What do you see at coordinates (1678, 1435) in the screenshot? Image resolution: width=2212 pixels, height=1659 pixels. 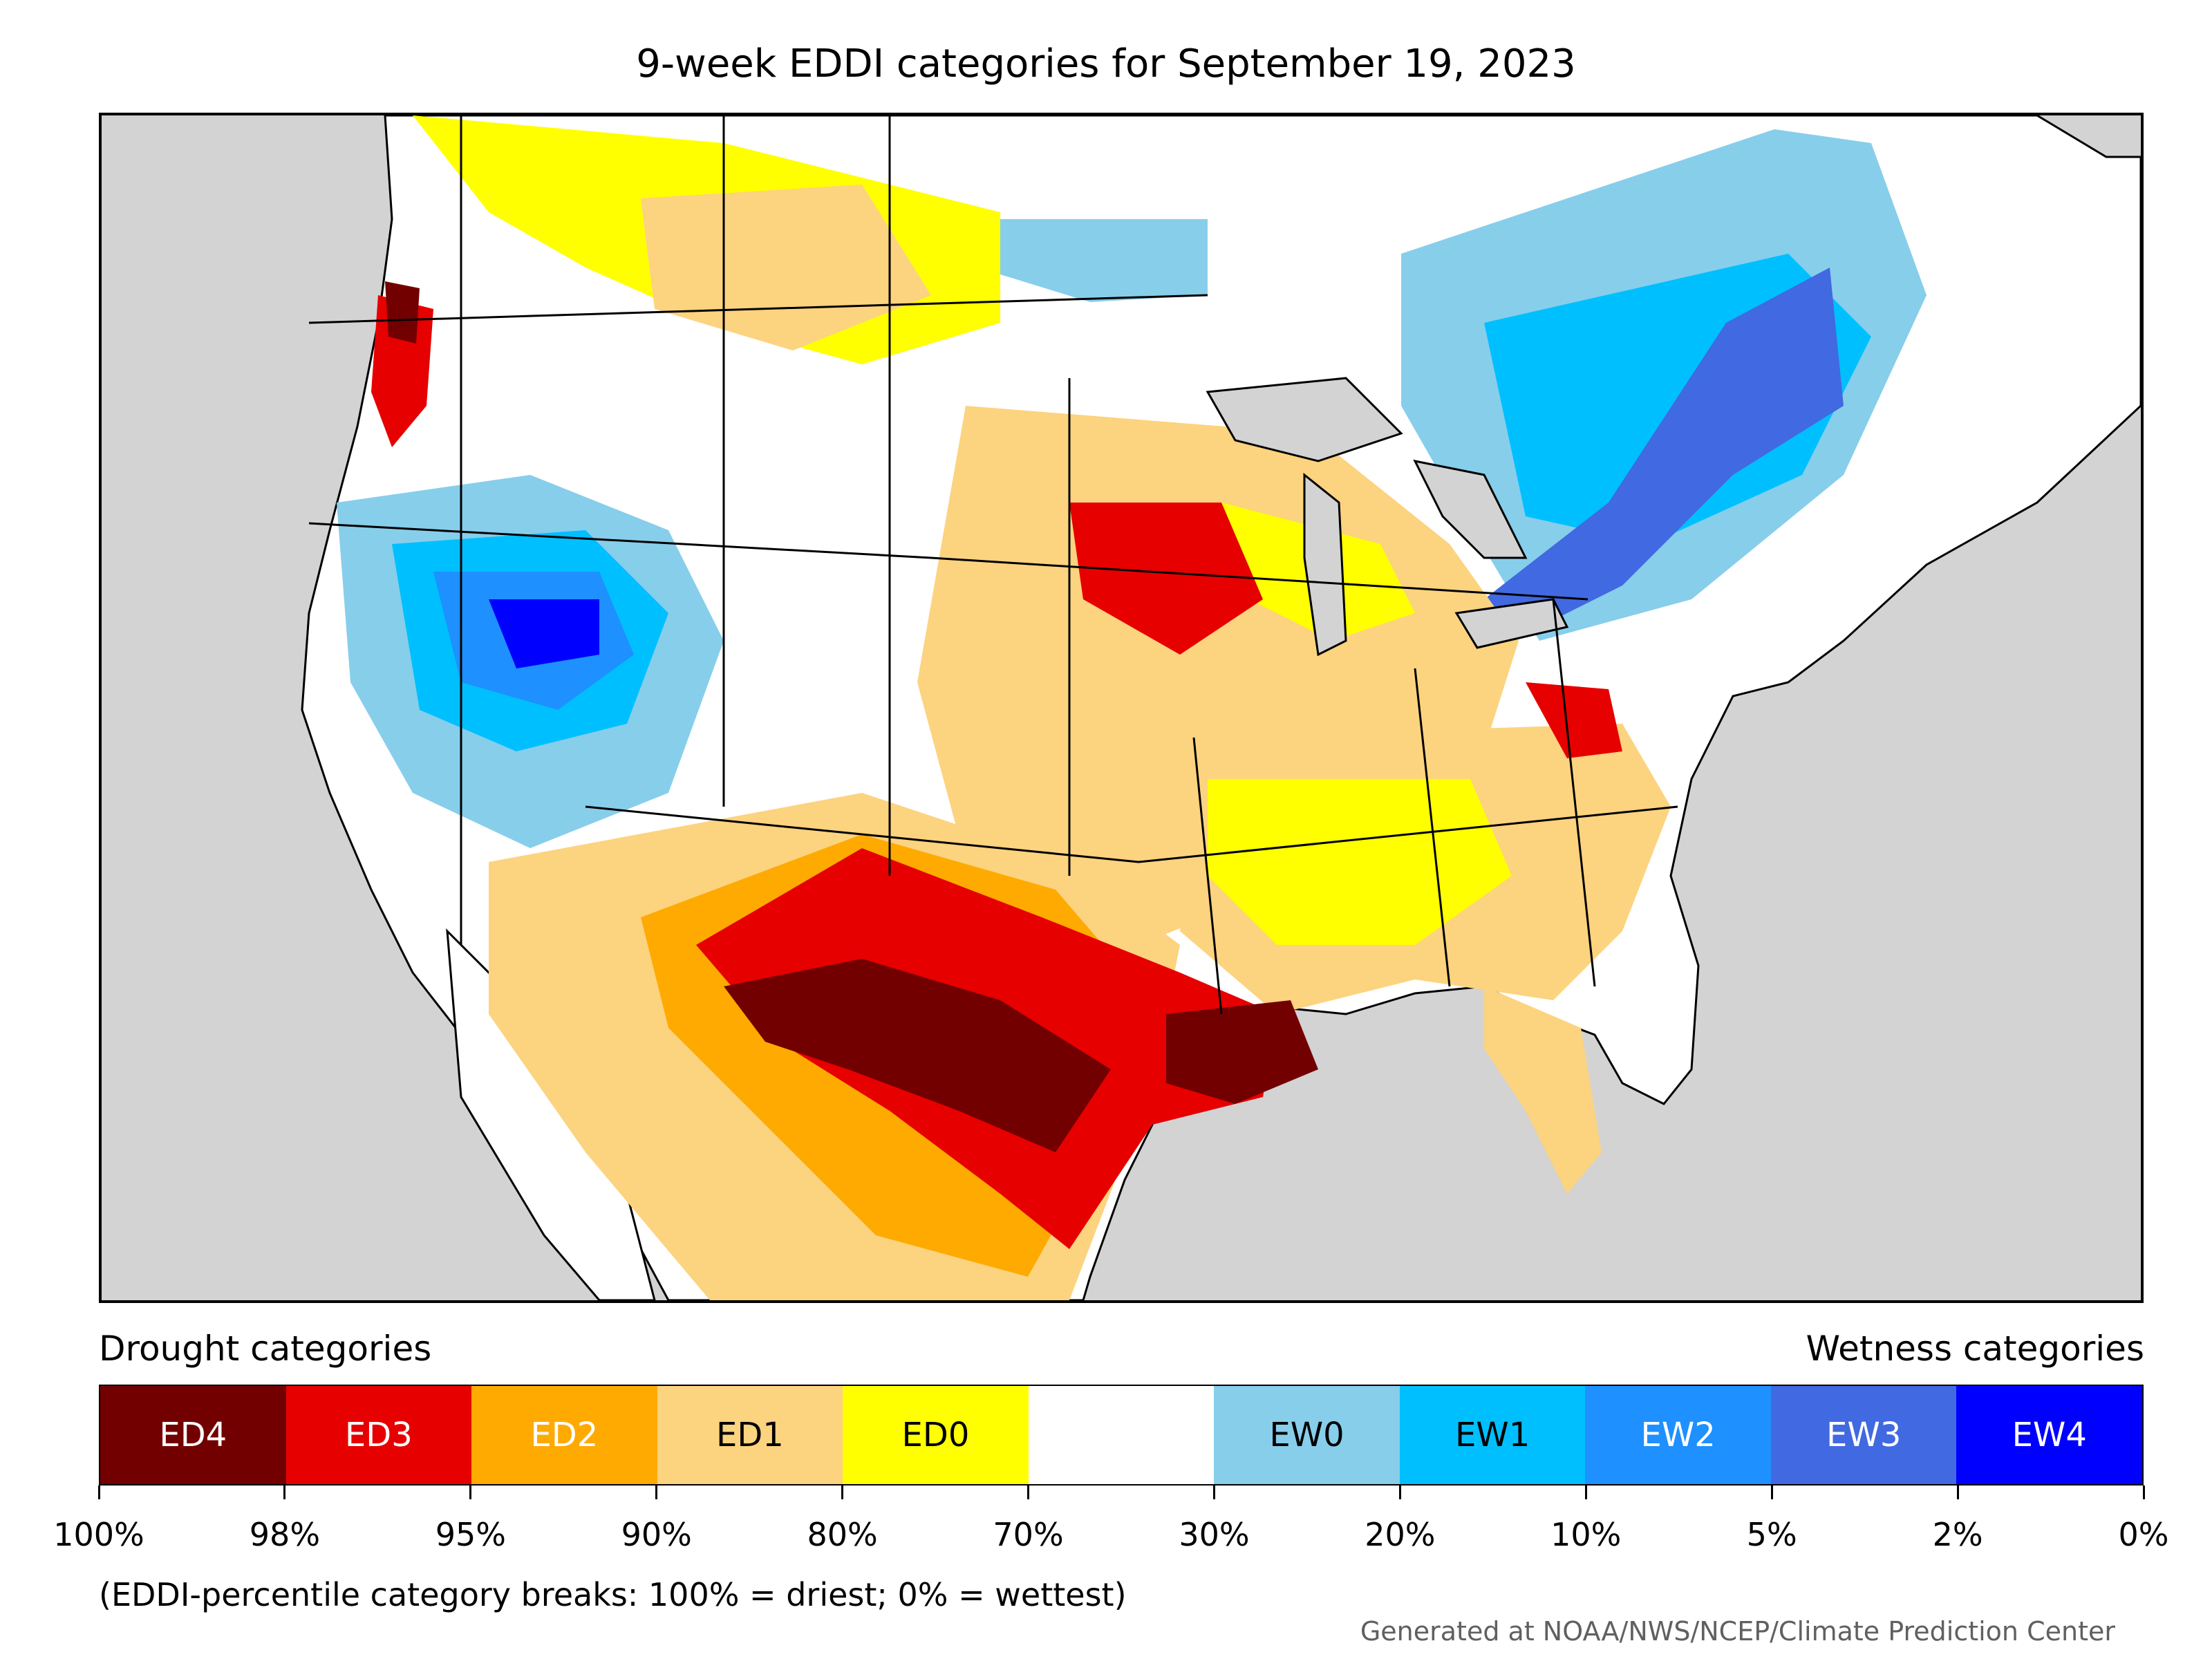 I see `category-swatch-ew2: EW2` at bounding box center [1678, 1435].